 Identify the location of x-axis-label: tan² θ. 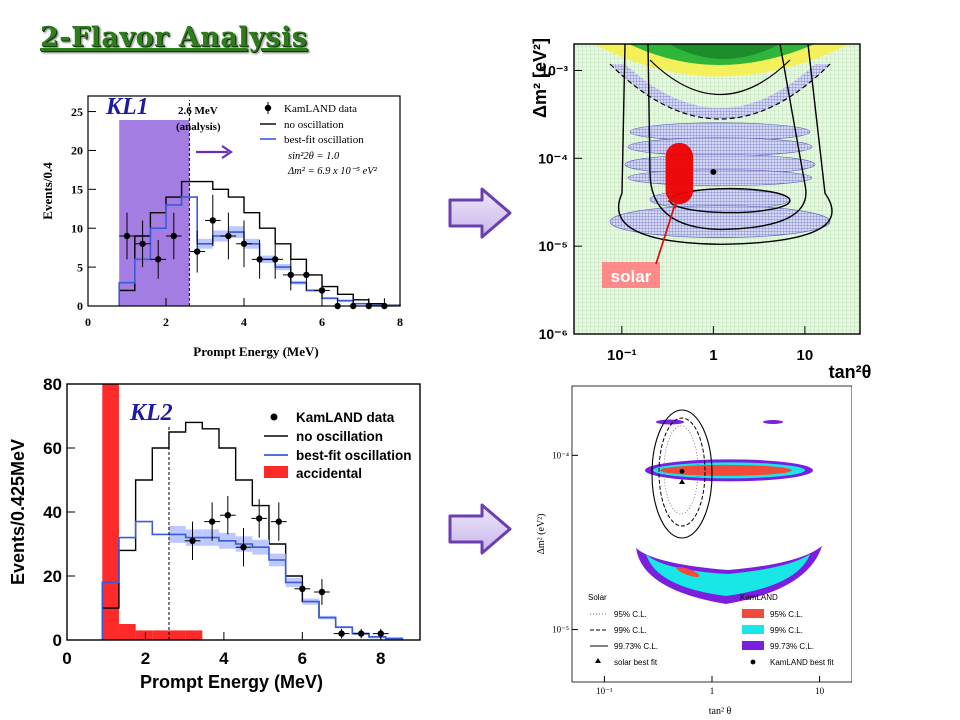
(720, 711).